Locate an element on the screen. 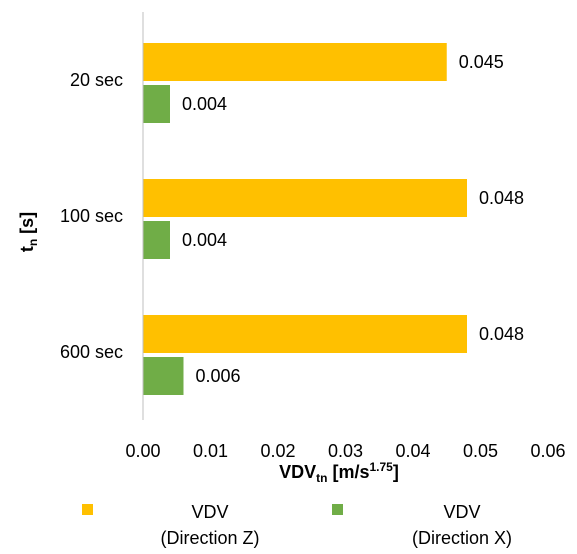  x-axis-title-sup: 1.75 is located at coordinates (382, 467).